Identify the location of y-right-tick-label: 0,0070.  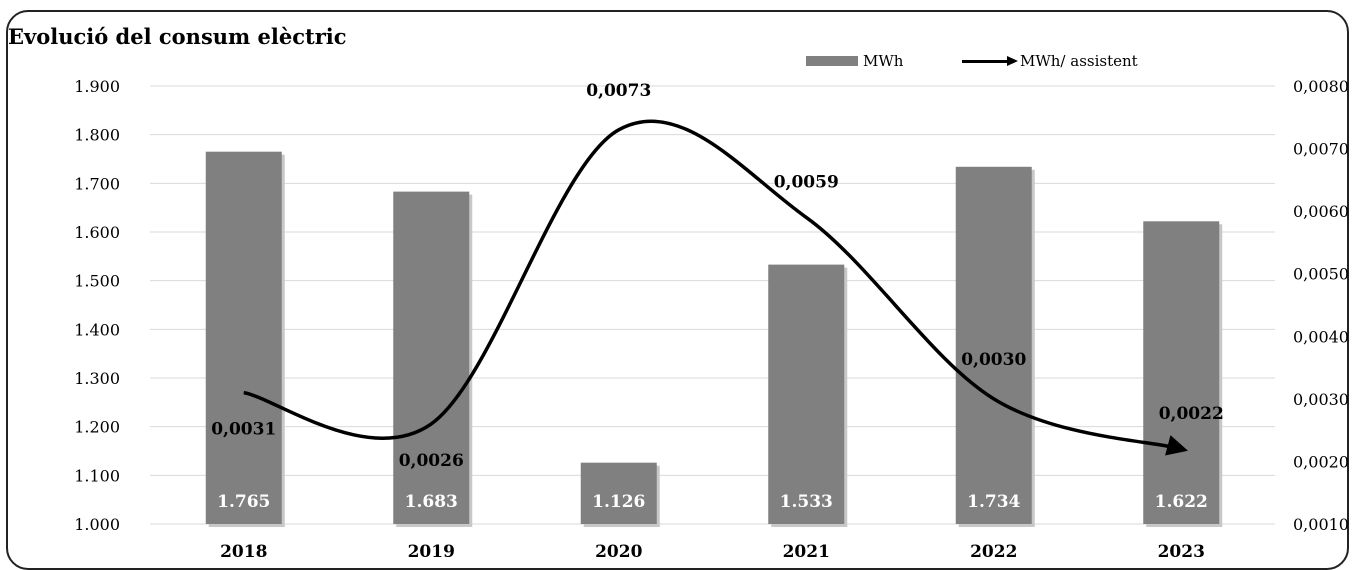
(1321, 149).